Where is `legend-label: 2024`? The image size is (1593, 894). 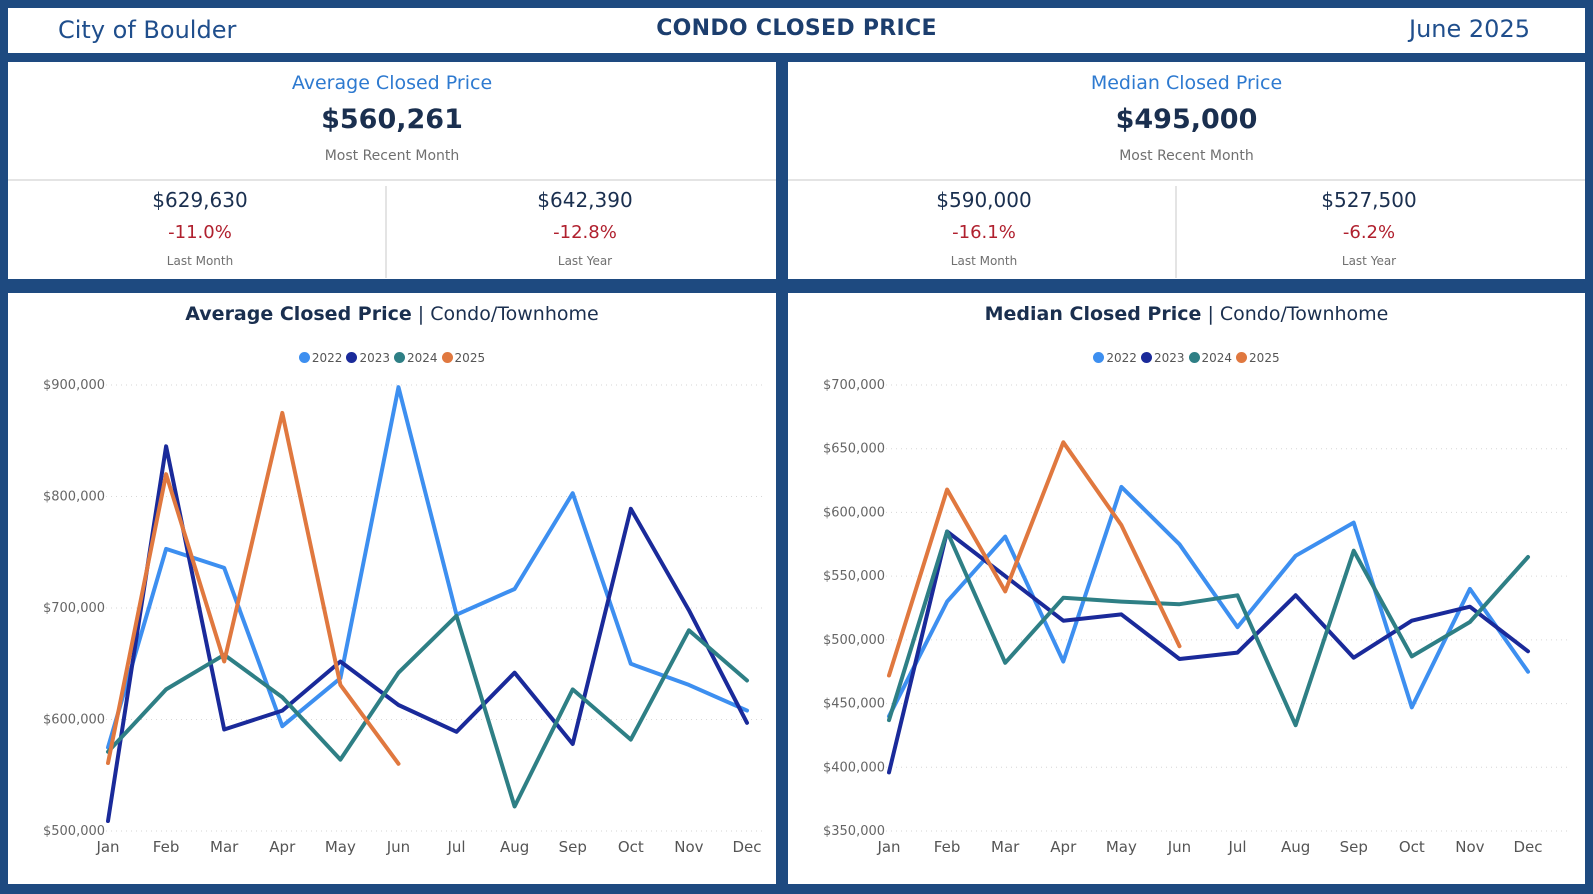
legend-label: 2024 is located at coordinates (422, 358).